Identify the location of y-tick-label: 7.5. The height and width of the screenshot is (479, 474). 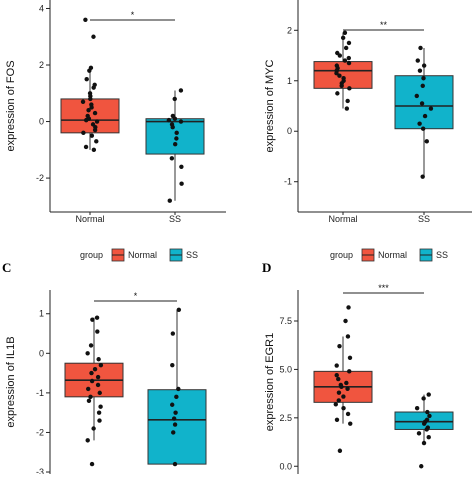
(285, 321).